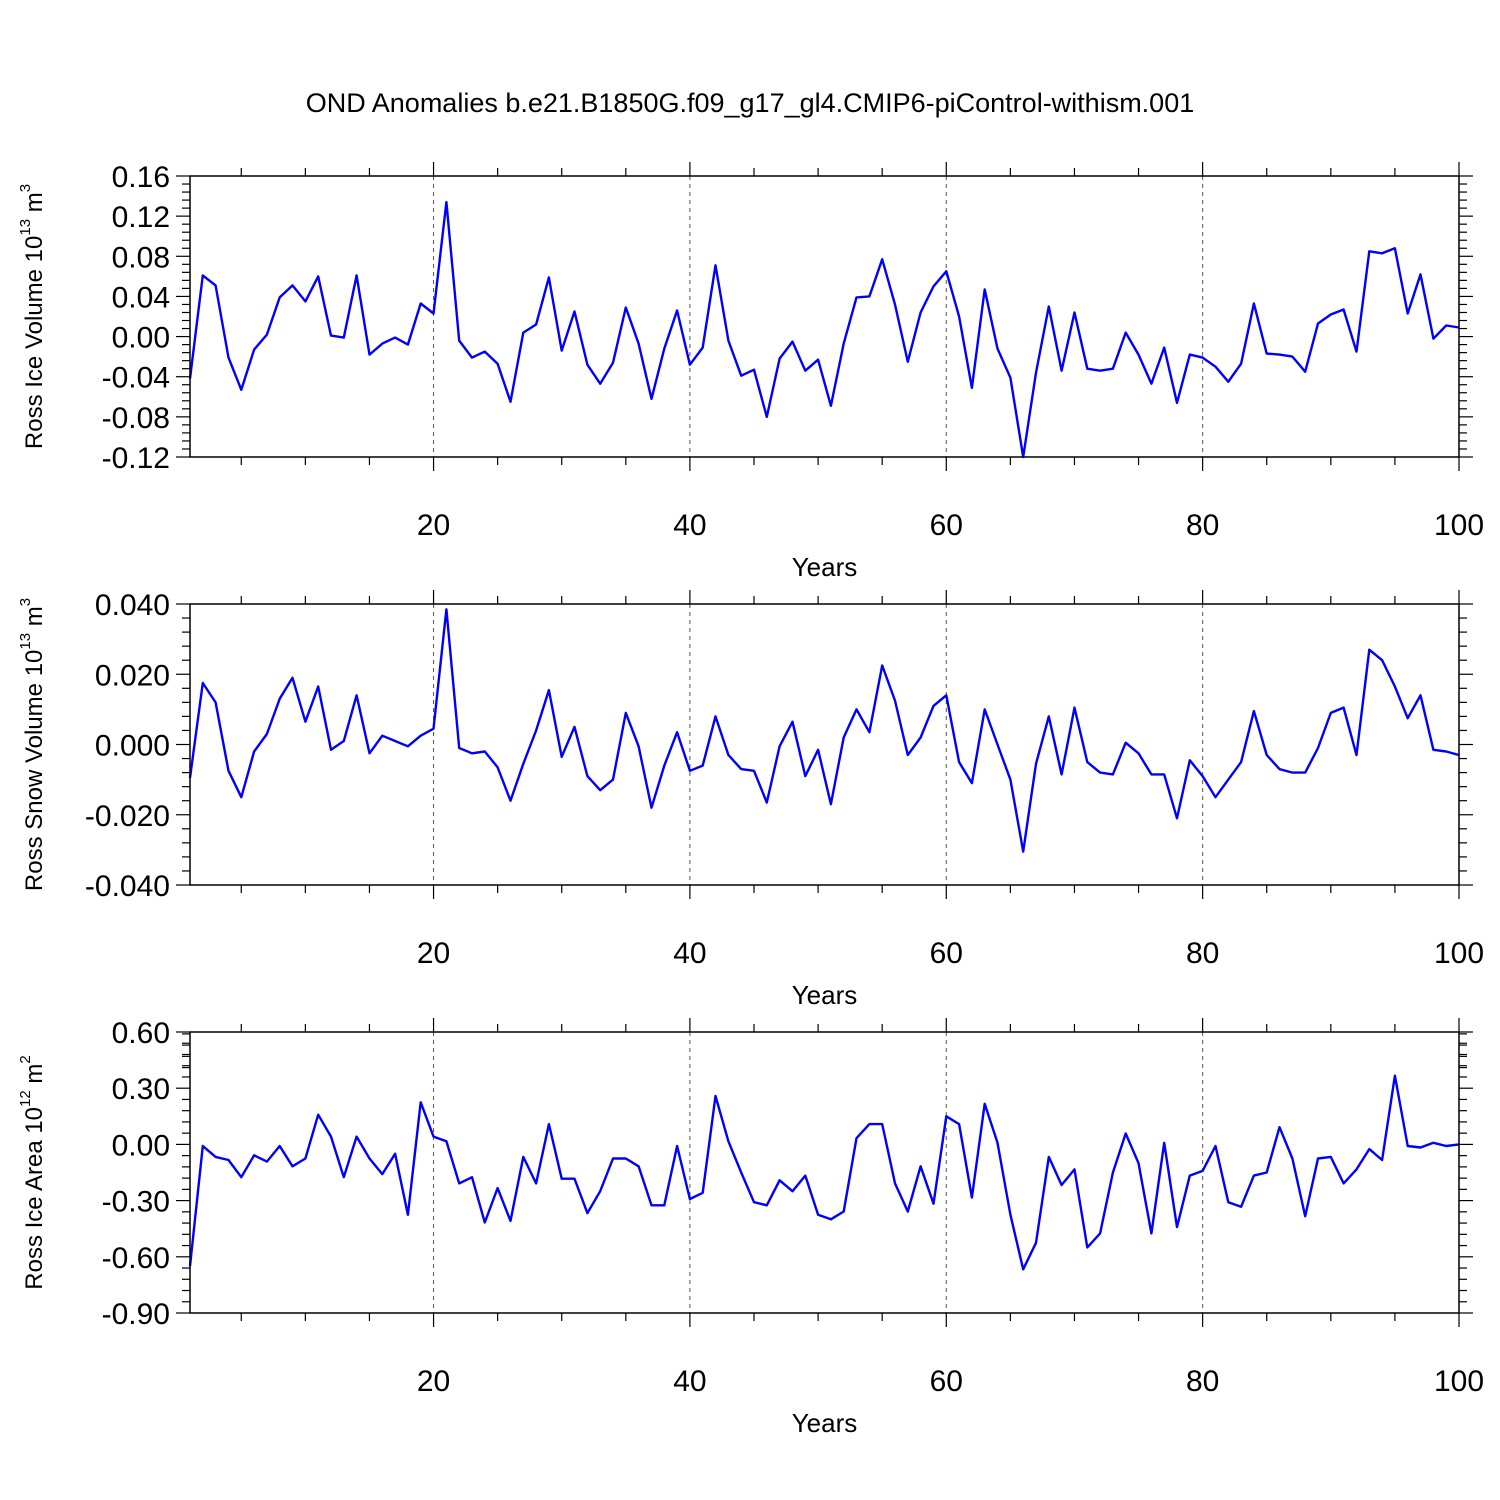 This screenshot has height=1500, width=1500. Describe the element at coordinates (136, 1258) in the screenshot. I see `y-tick-label: -0.60` at that location.